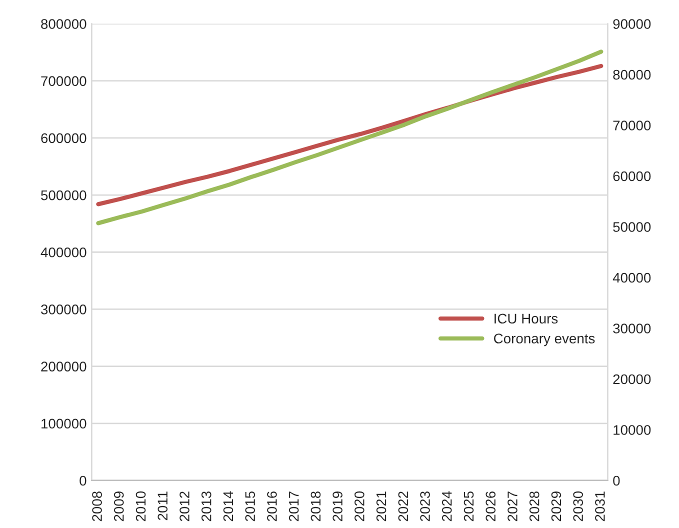 Image resolution: width=679 pixels, height=528 pixels. Describe the element at coordinates (544, 340) in the screenshot. I see `legend-label: Coronary events` at that location.